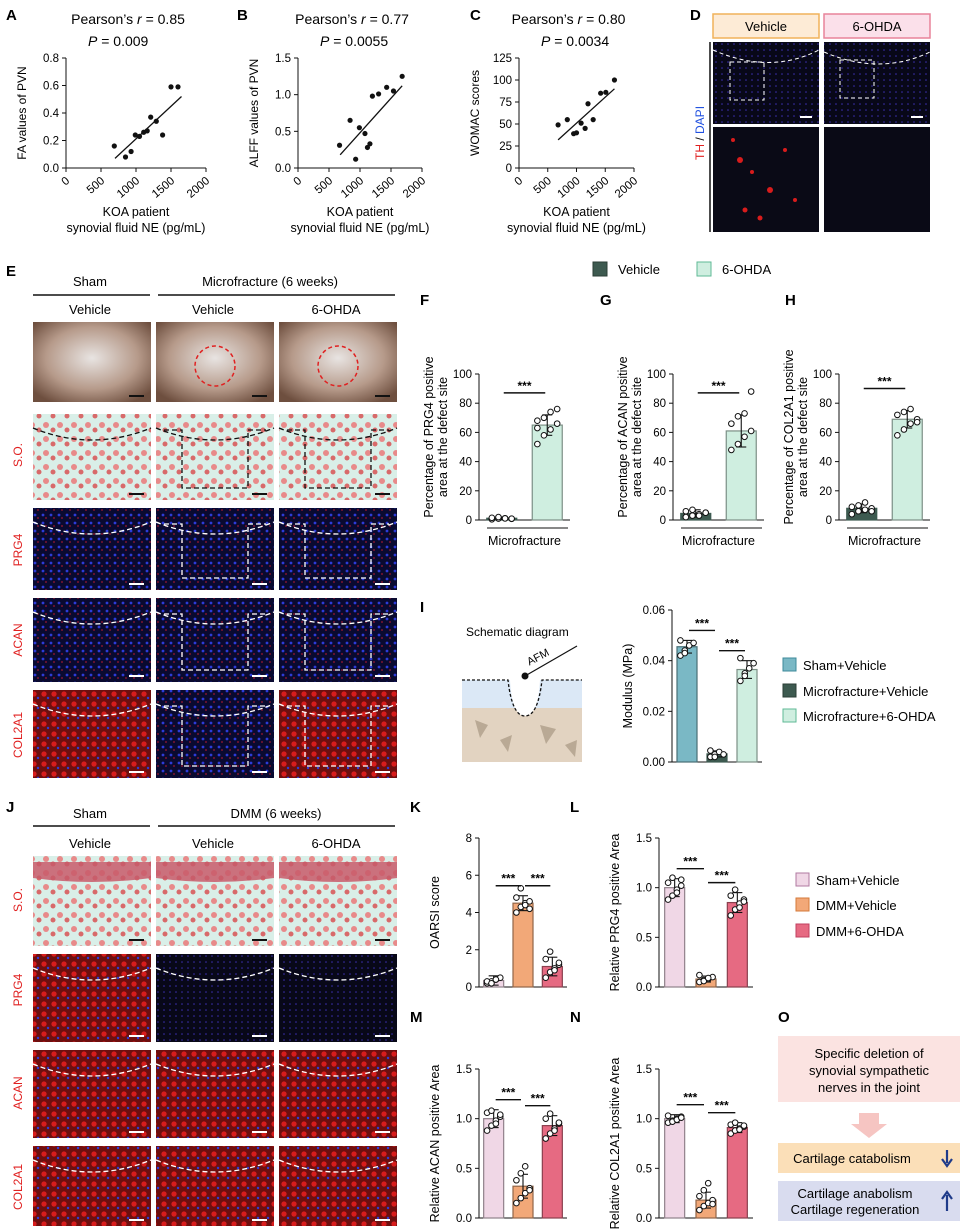  Describe the element at coordinates (576, 212) in the screenshot. I see `chart-C-xlabel-line-1: KOA patient` at that location.